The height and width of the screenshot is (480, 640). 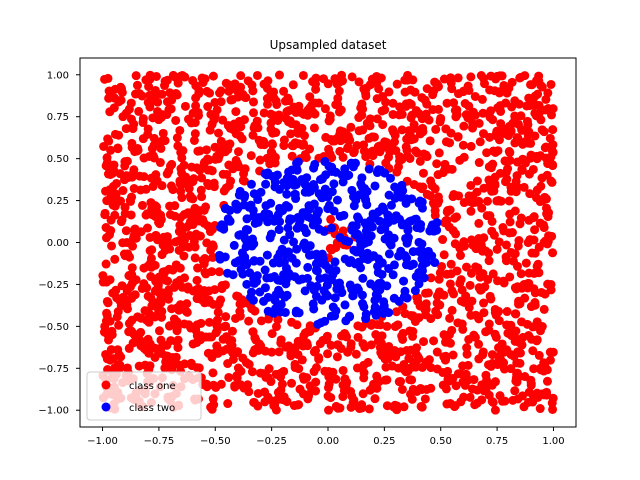 I want to click on y-tick-label: −0.50, so click(x=53, y=327).